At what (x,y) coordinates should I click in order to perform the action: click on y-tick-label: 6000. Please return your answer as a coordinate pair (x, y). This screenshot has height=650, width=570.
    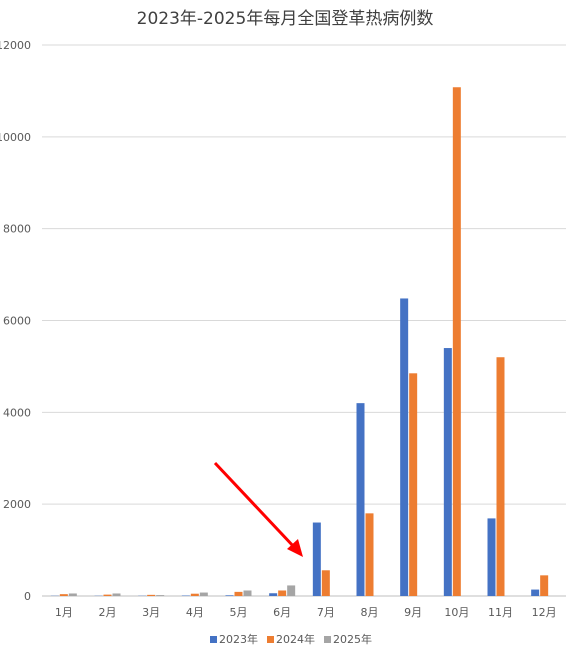
    Looking at the image, I should click on (17, 321).